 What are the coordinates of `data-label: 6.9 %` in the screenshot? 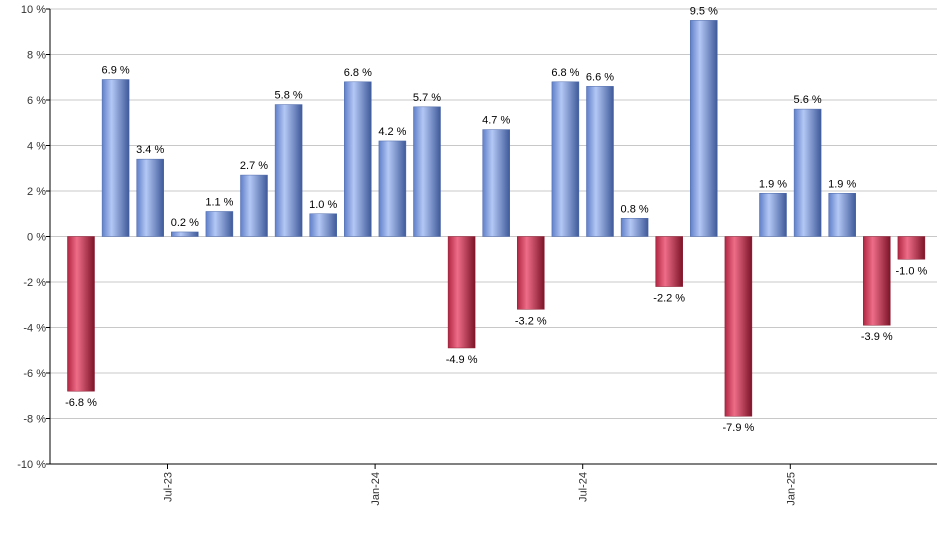 It's located at (116, 71).